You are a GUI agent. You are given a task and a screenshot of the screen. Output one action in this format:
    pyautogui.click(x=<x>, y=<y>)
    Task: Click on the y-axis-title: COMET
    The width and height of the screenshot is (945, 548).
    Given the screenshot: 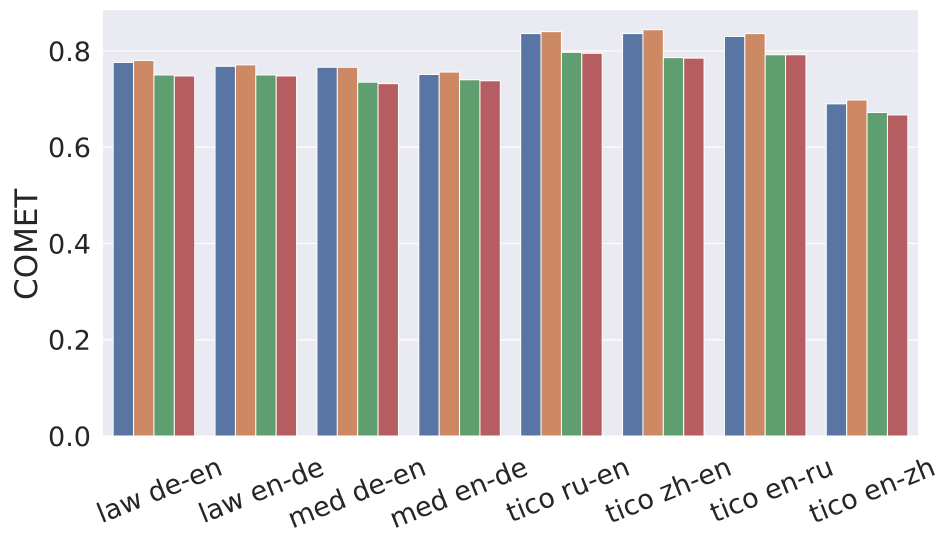 What is the action you would take?
    pyautogui.click(x=27, y=244)
    